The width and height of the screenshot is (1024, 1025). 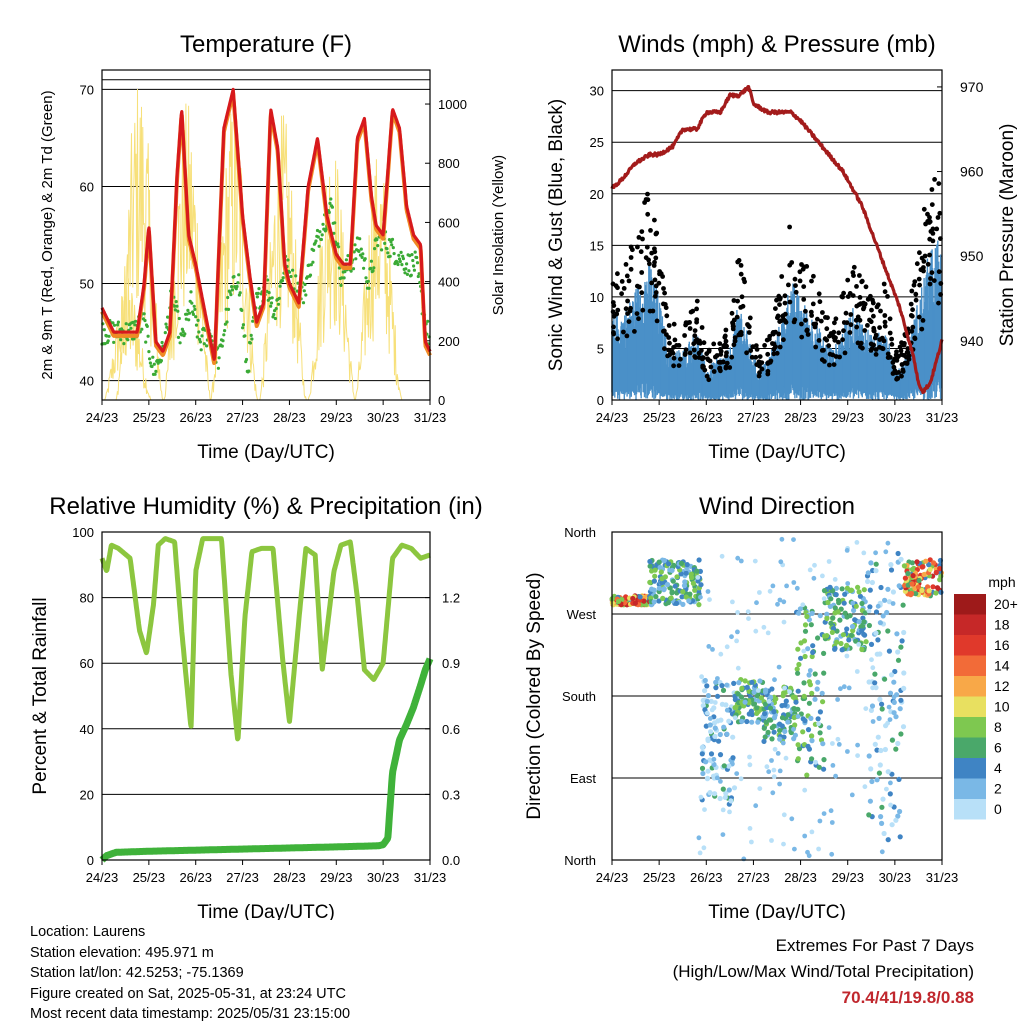 What do you see at coordinates (1007, 235) in the screenshot?
I see `y2-axis-label: Station Pressure (Maroon)` at bounding box center [1007, 235].